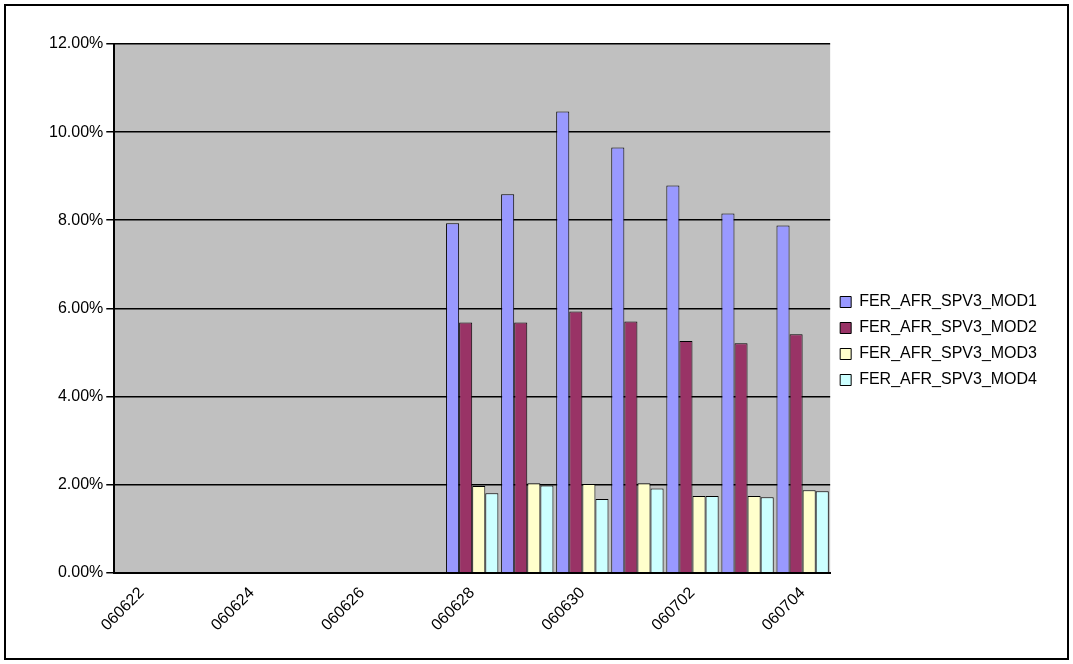 The width and height of the screenshot is (1073, 664). What do you see at coordinates (80, 395) in the screenshot?
I see `y-tick-label: 4.00%` at bounding box center [80, 395].